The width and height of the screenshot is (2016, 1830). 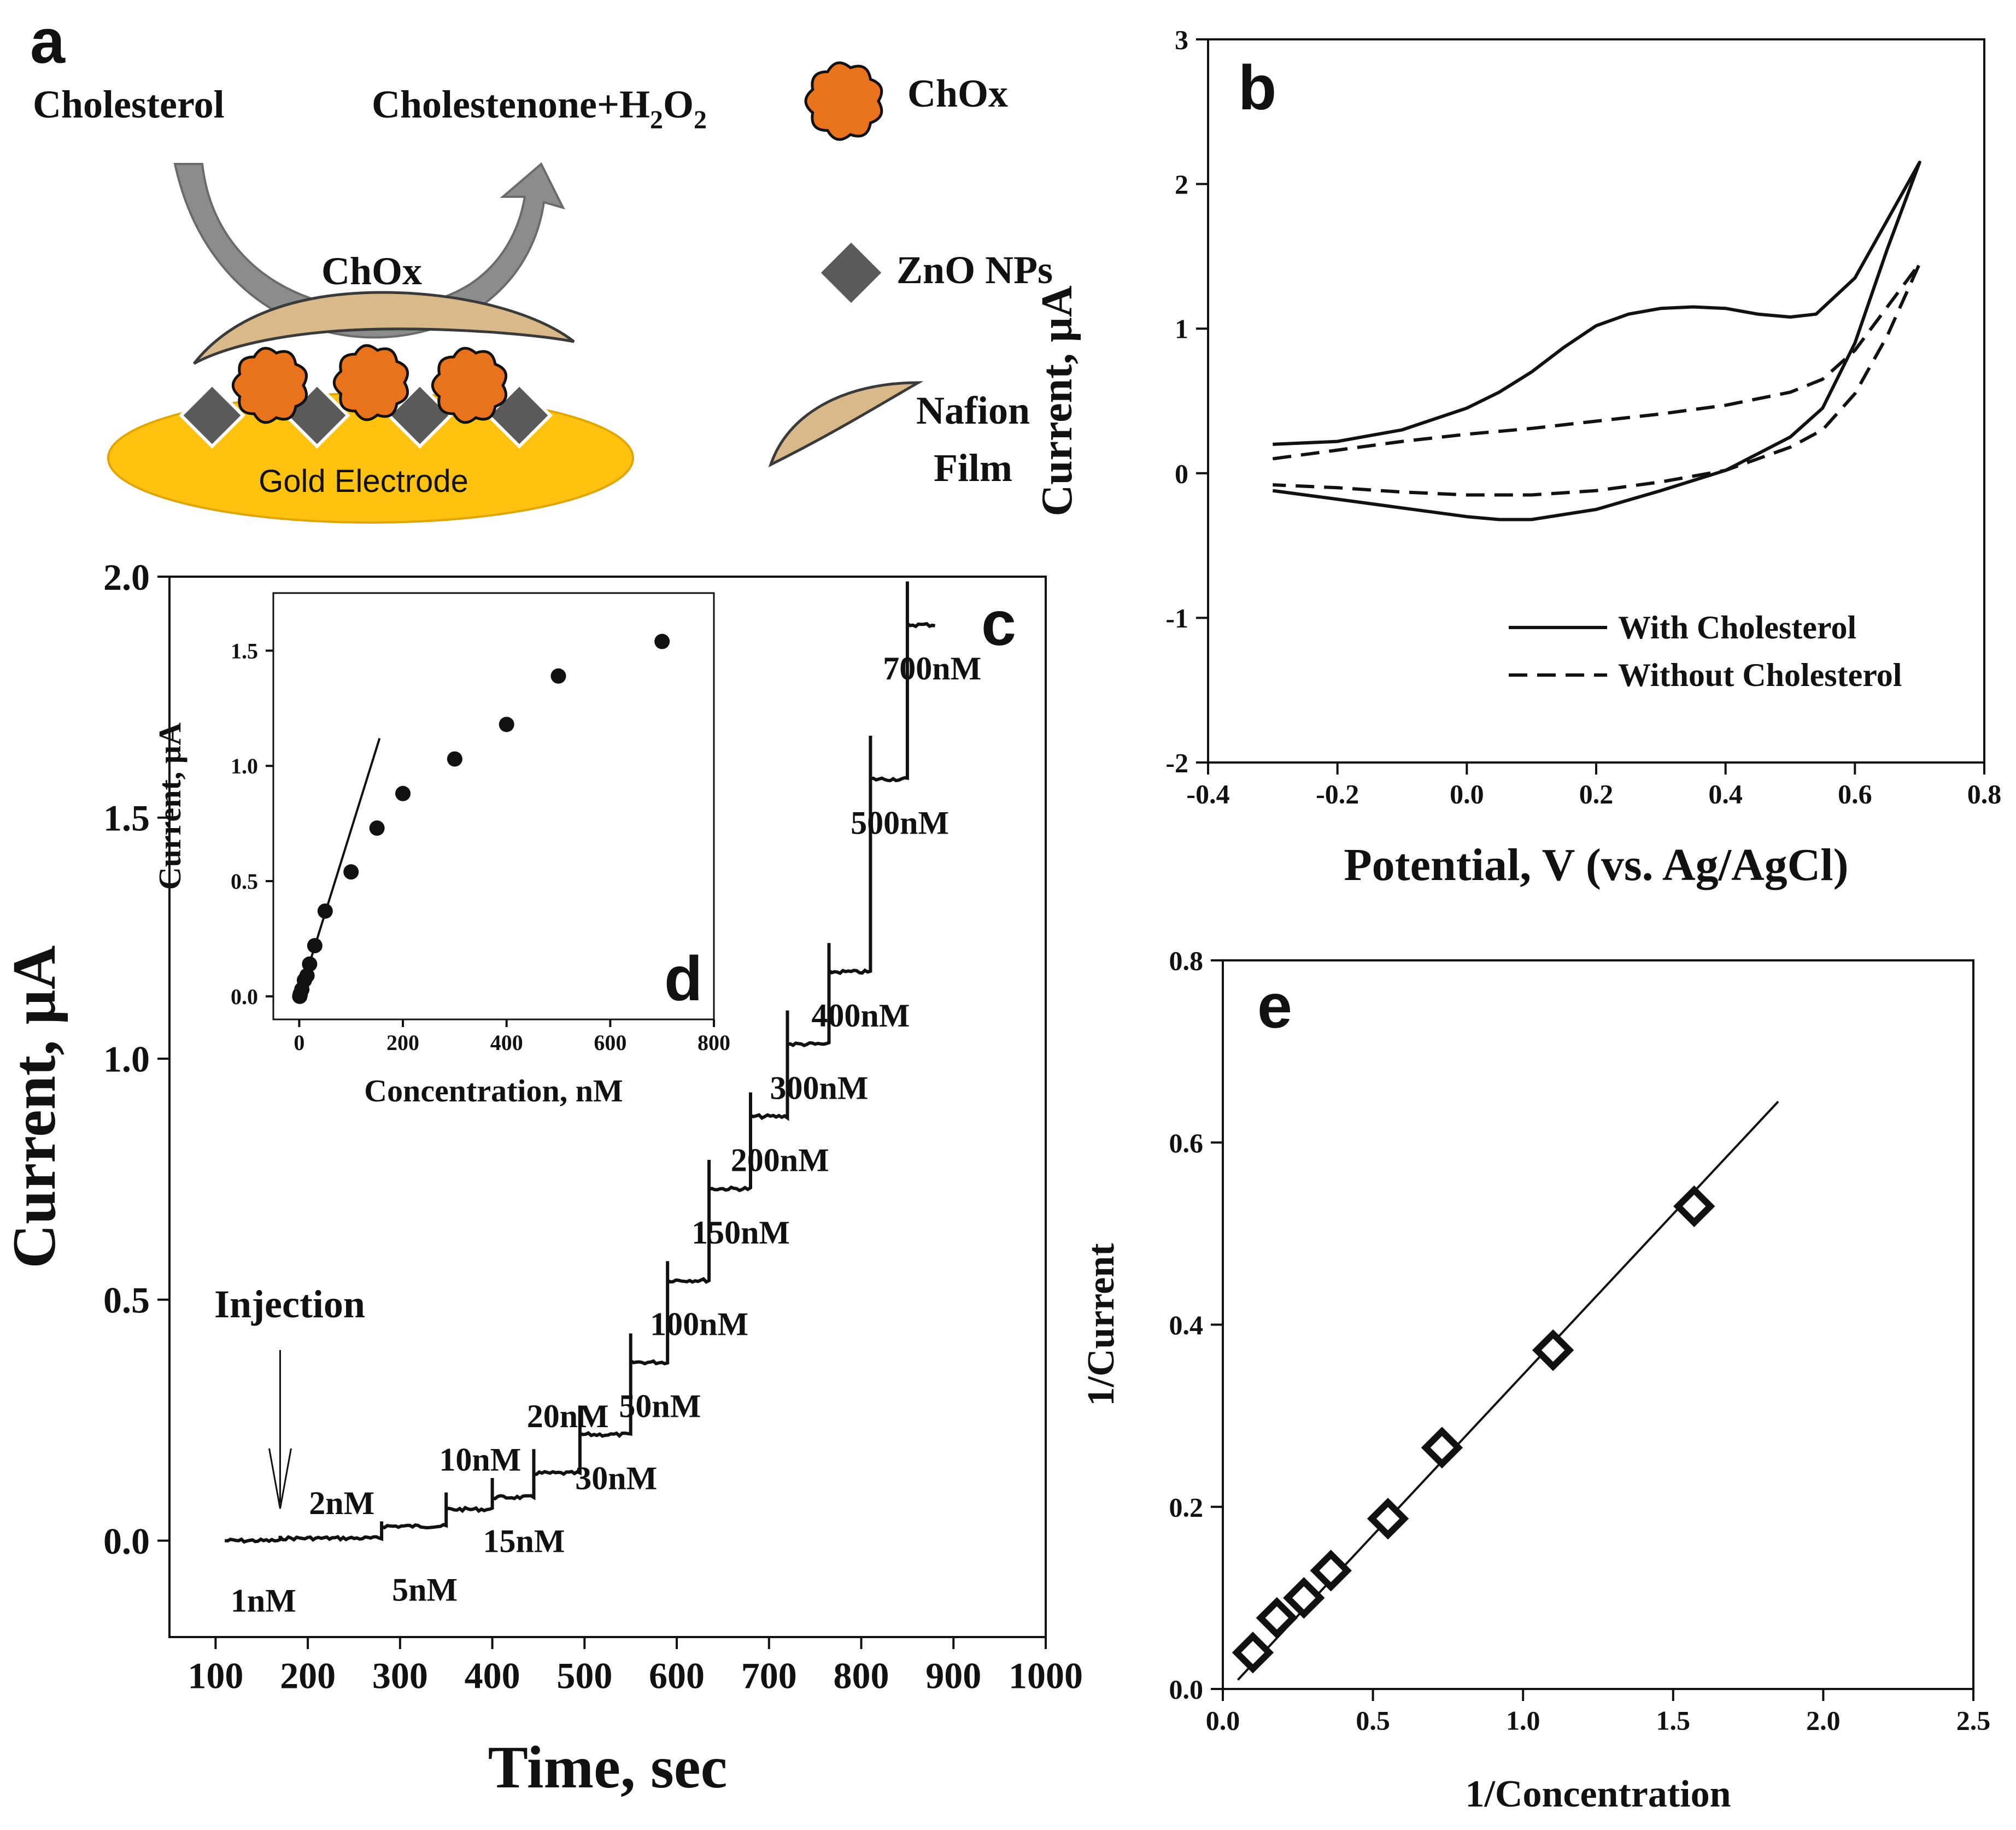 What do you see at coordinates (384, 328) in the screenshot?
I see `nafion-film` at bounding box center [384, 328].